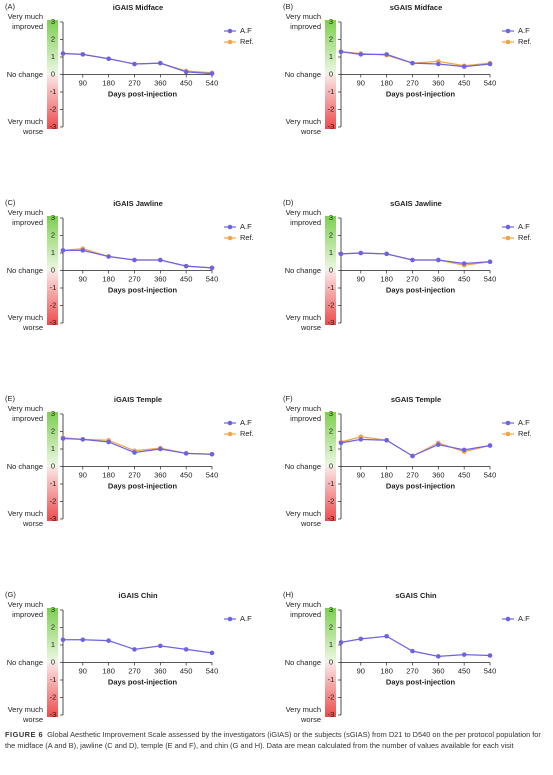 Image resolution: width=553 pixels, height=775 pixels. I want to click on y-tick-label: 3, so click(53, 609).